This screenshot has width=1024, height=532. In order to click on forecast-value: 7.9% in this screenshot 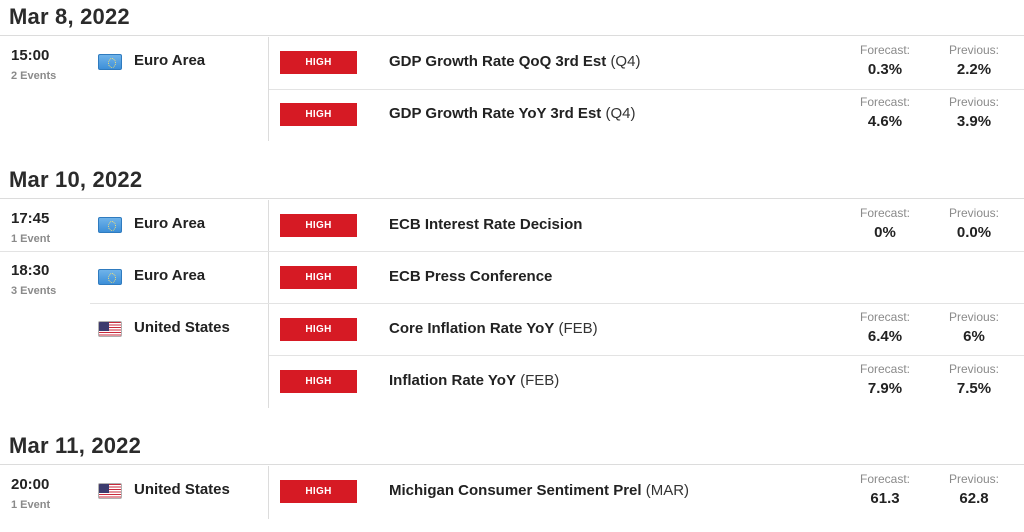, I will do `click(885, 388)`.